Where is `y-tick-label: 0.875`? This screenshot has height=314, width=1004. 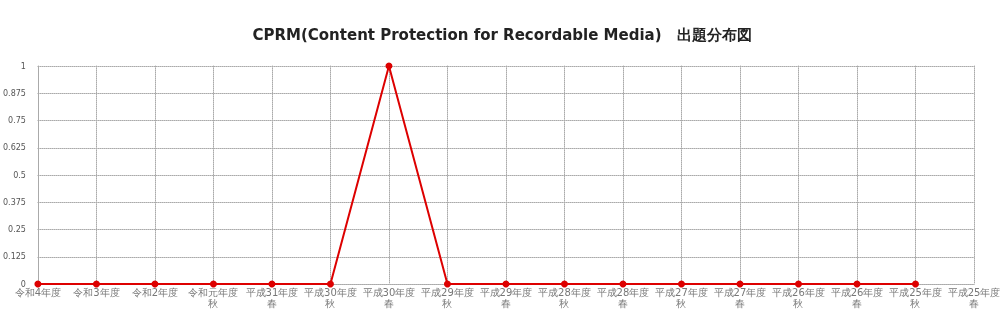 y-tick-label: 0.875 is located at coordinates (14, 93).